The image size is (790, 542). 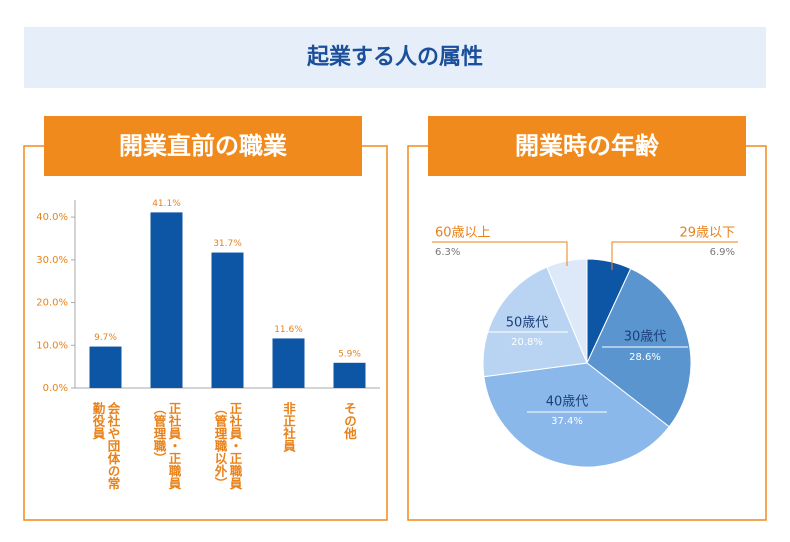 I want to click on value-label: 6.9%, so click(x=722, y=252).